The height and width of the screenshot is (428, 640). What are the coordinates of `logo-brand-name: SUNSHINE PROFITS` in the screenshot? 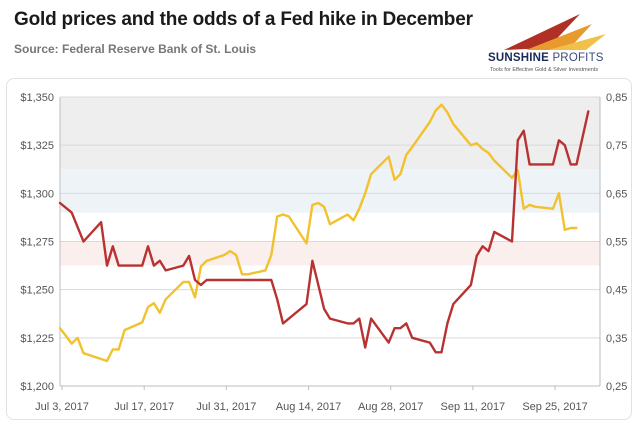 It's located at (561, 58).